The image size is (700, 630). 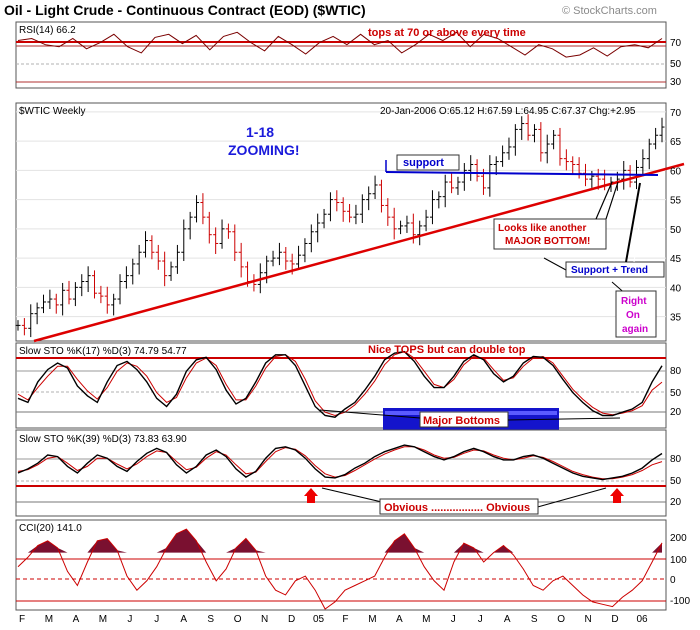 I want to click on sto17-tick-20: 20, so click(x=676, y=412).